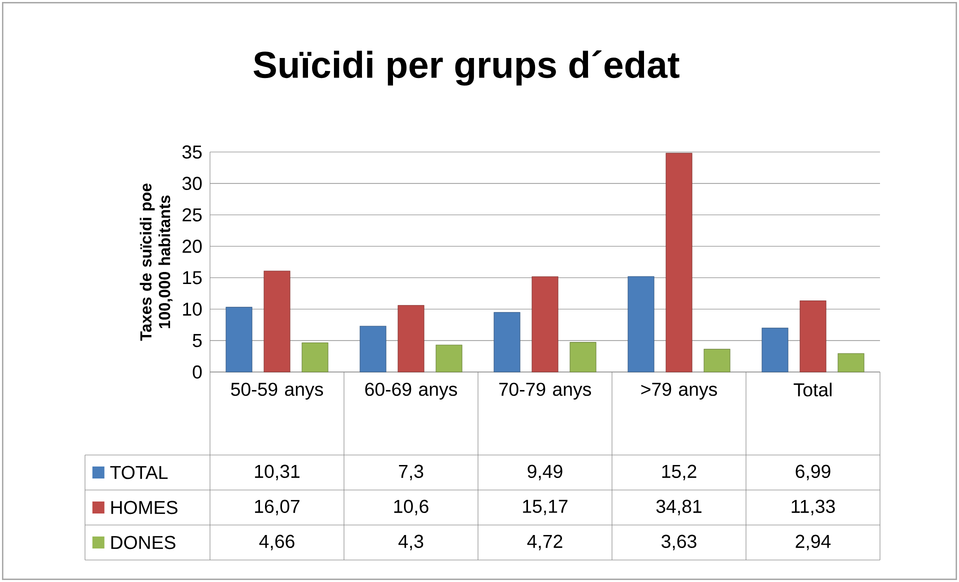 The width and height of the screenshot is (959, 582). I want to click on data-label: 16,07, so click(277, 508).